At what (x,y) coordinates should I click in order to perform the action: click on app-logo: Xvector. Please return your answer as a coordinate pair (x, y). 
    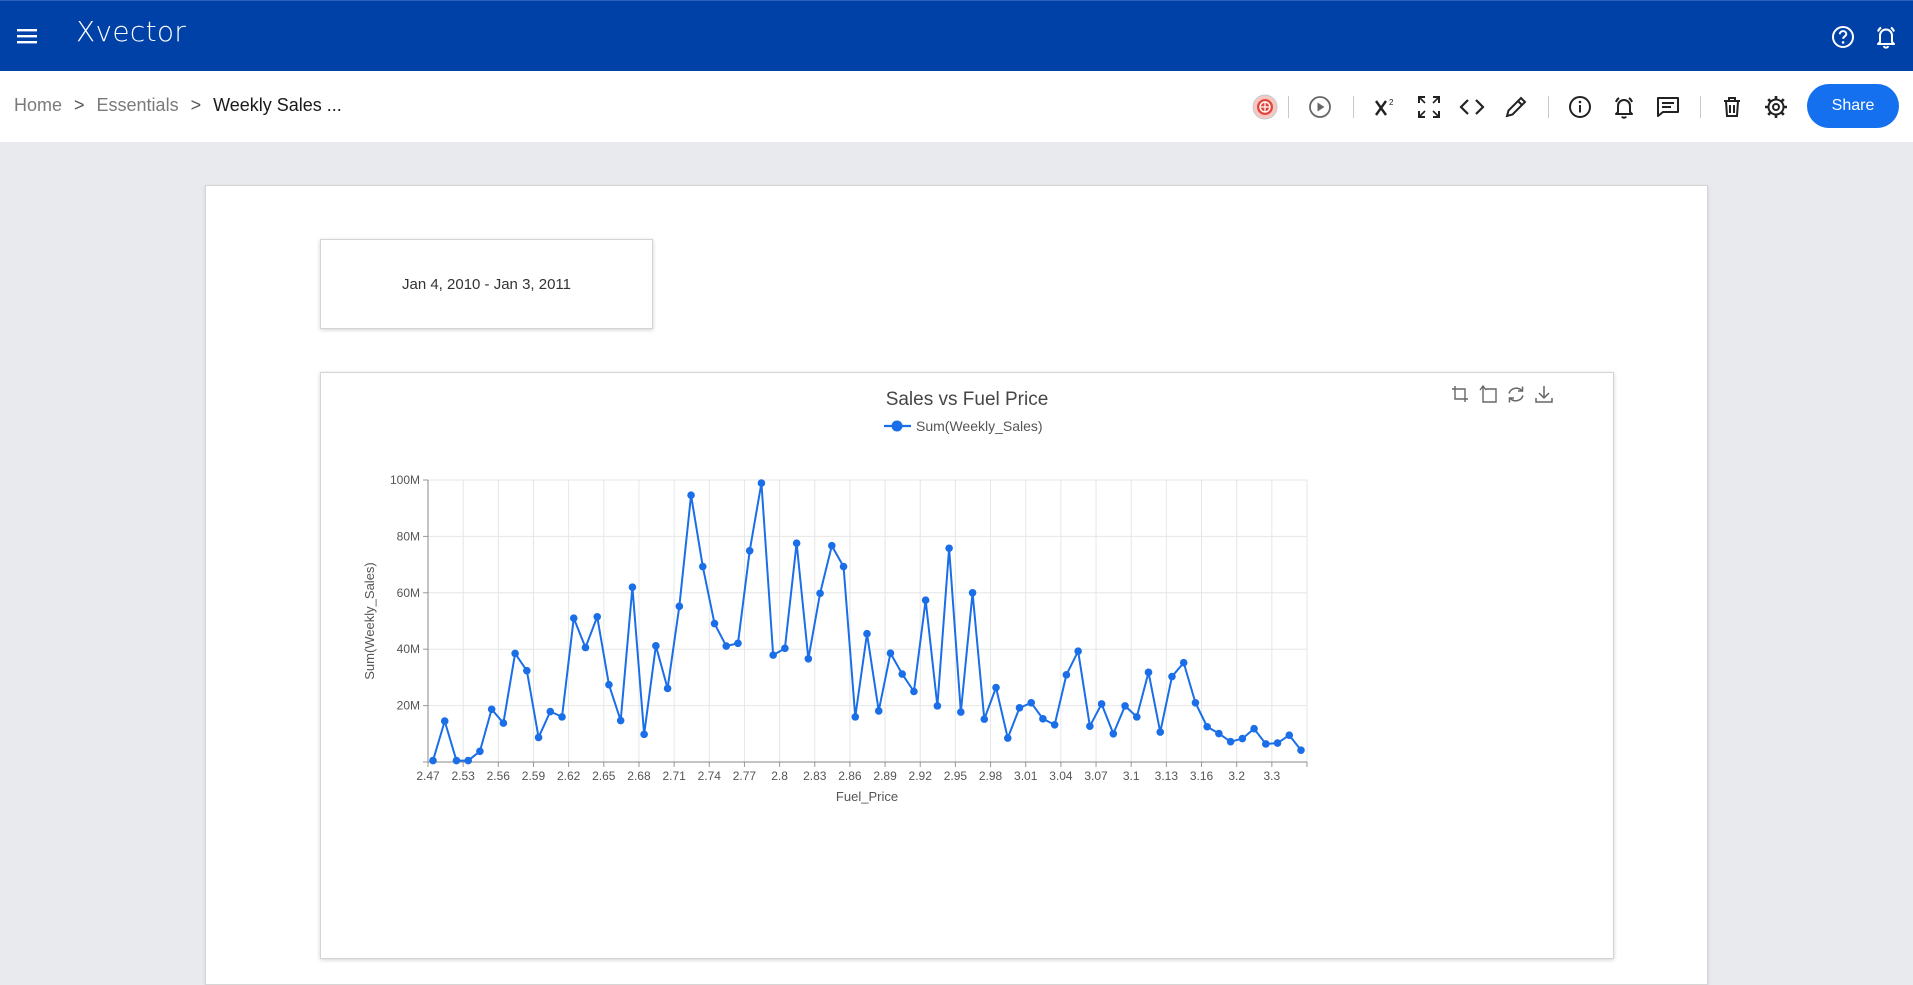
    Looking at the image, I should click on (131, 31).